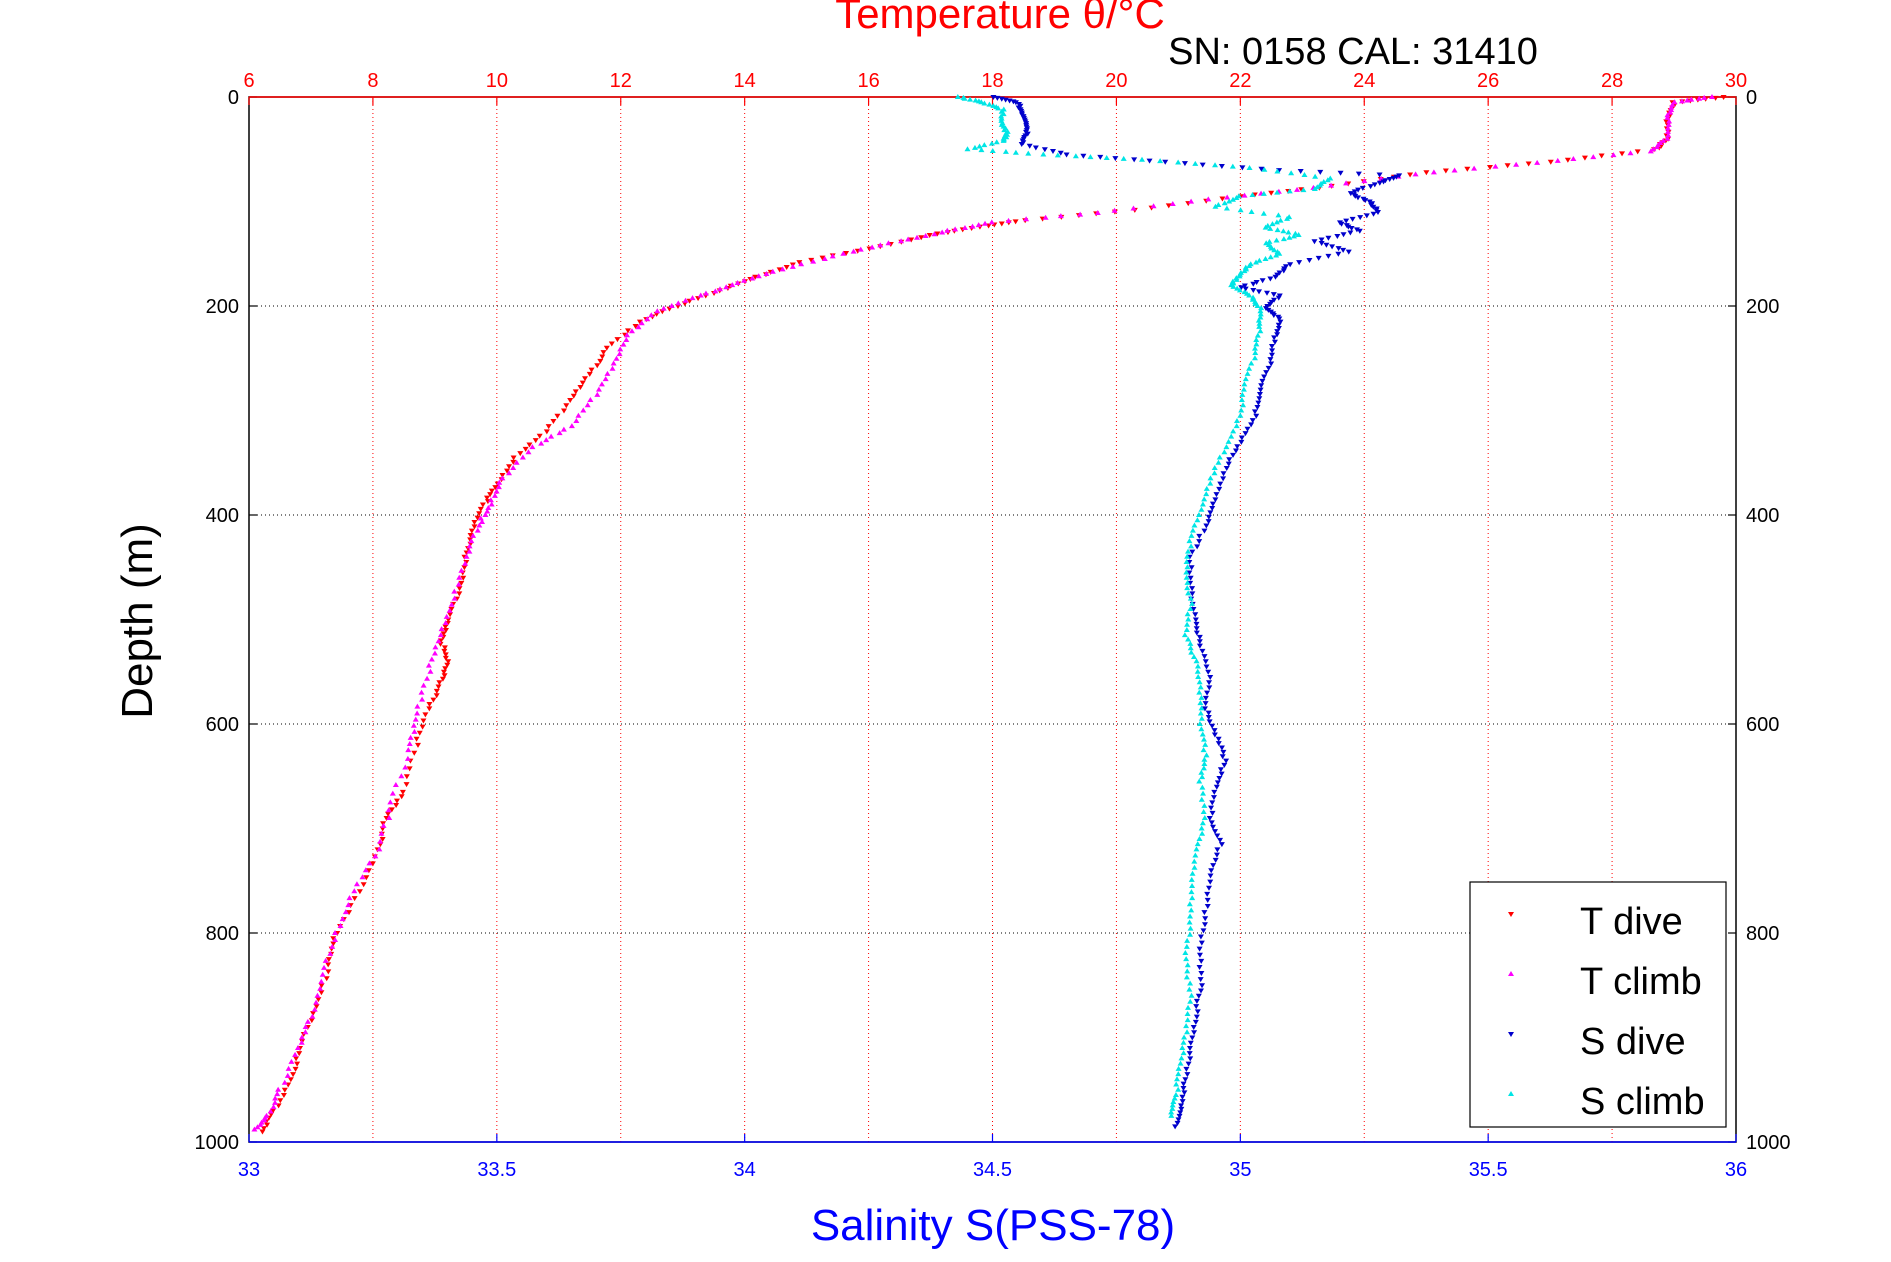 This screenshot has height=1262, width=1891. Describe the element at coordinates (233, 98) in the screenshot. I see `y-tick-label: 0` at that location.